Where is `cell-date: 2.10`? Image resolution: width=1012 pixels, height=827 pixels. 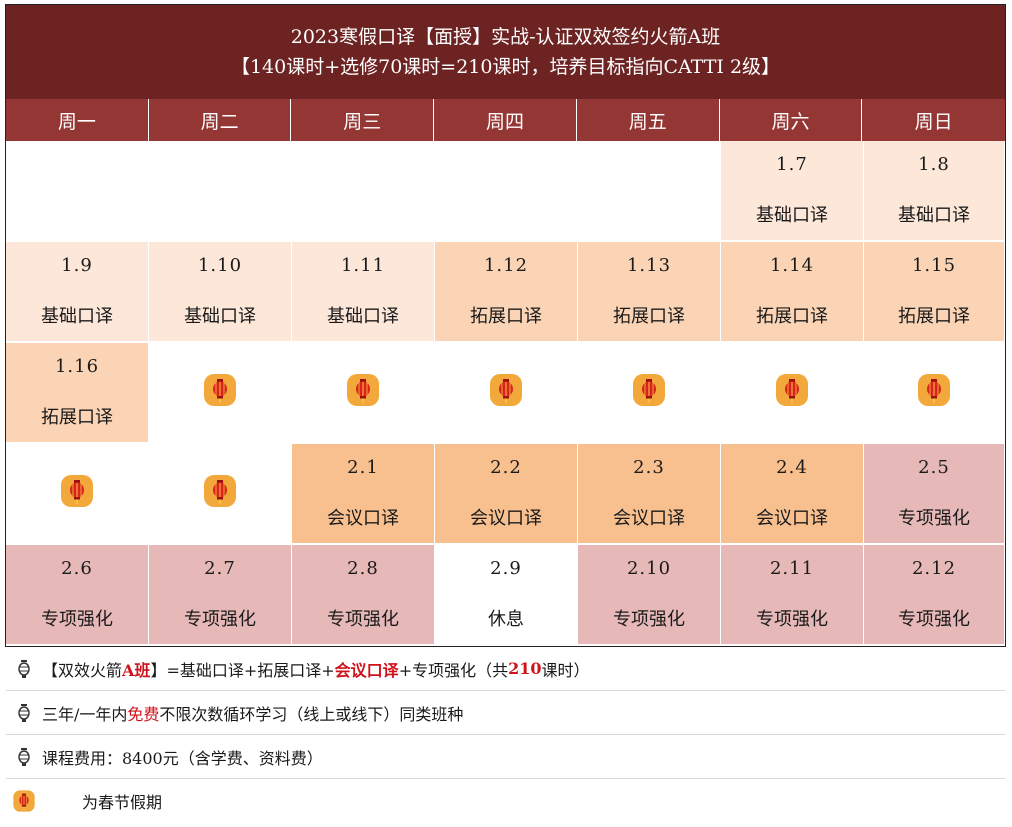
cell-date: 2.10 is located at coordinates (649, 568).